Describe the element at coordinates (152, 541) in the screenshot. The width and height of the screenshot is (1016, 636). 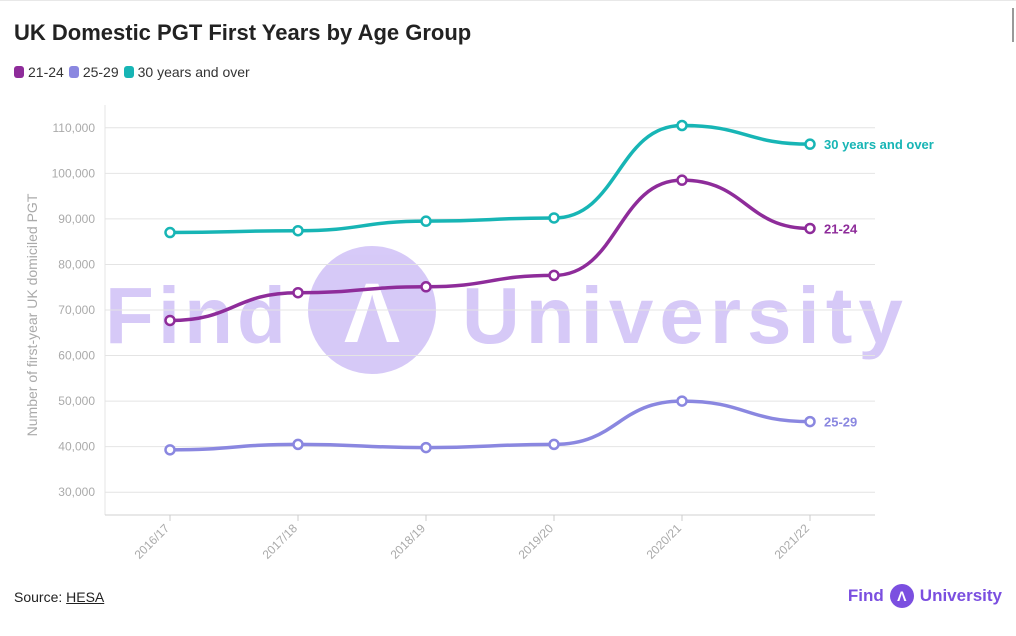
I see `x-tick-label: 2016/17` at that location.